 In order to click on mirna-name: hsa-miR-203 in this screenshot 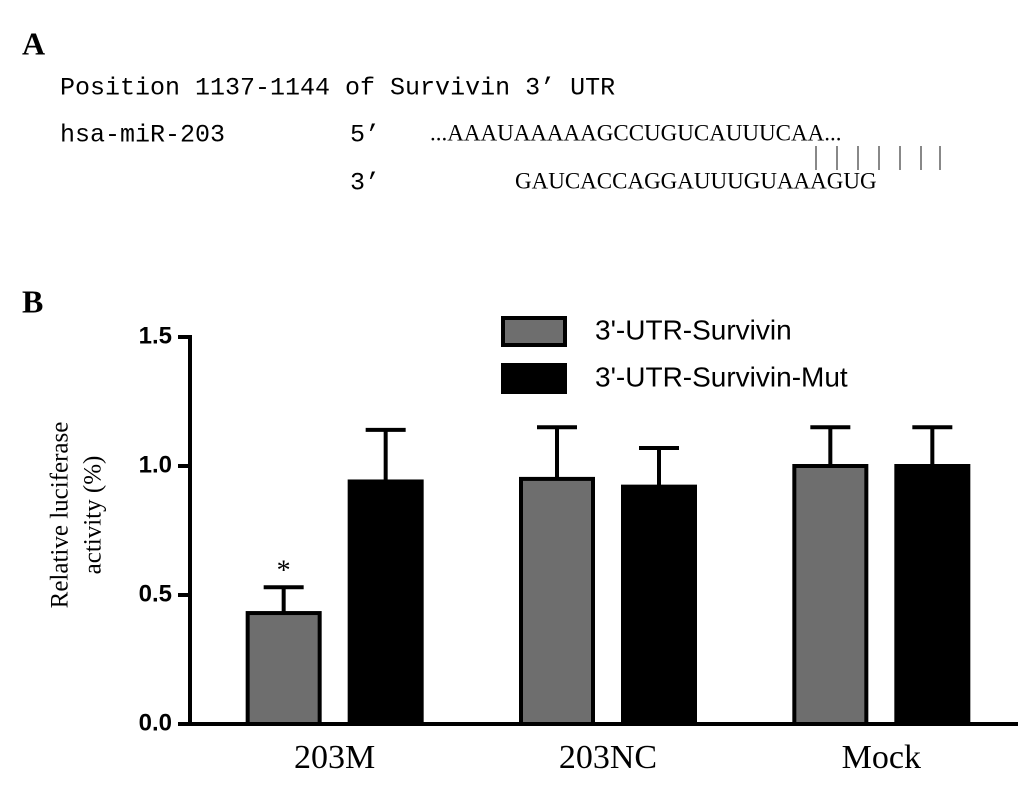, I will do `click(142, 135)`.